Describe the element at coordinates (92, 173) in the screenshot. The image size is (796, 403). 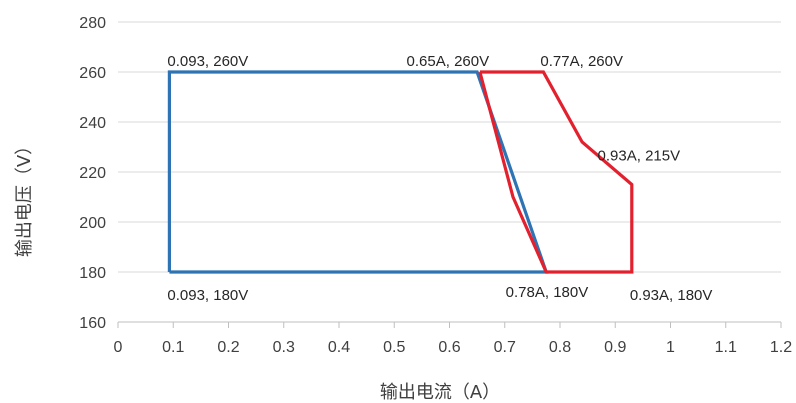
I see `y-tick-label: 220` at that location.